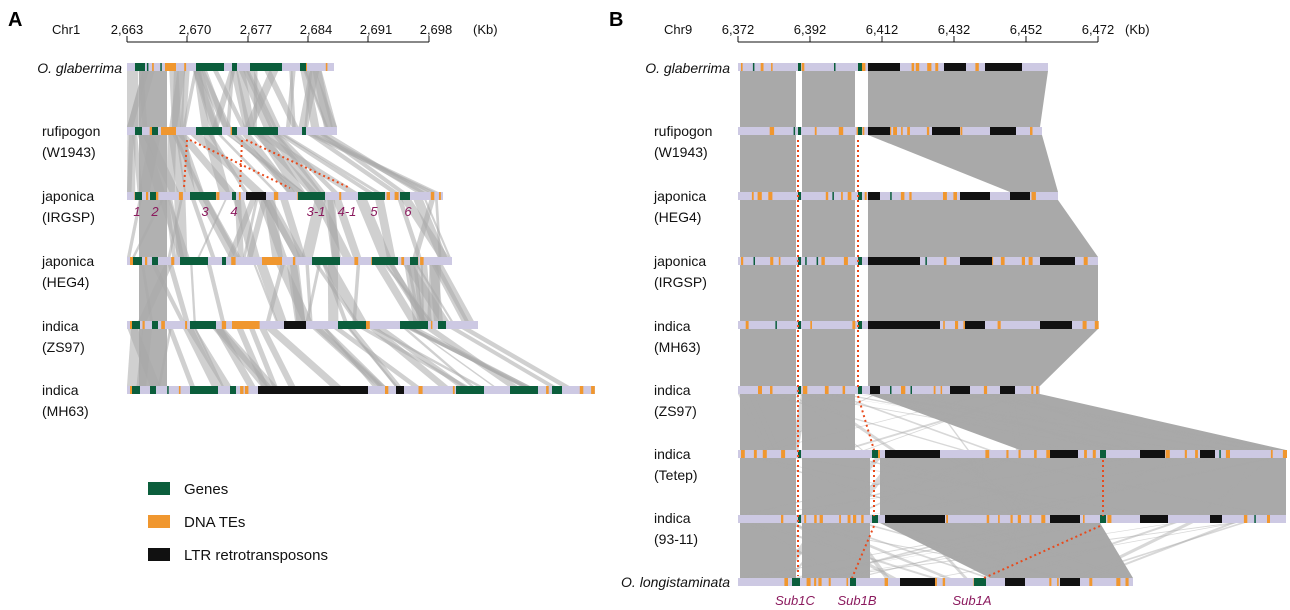 This screenshot has height=610, width=1290. I want to click on row-label-accession: (W1943), so click(681, 152).